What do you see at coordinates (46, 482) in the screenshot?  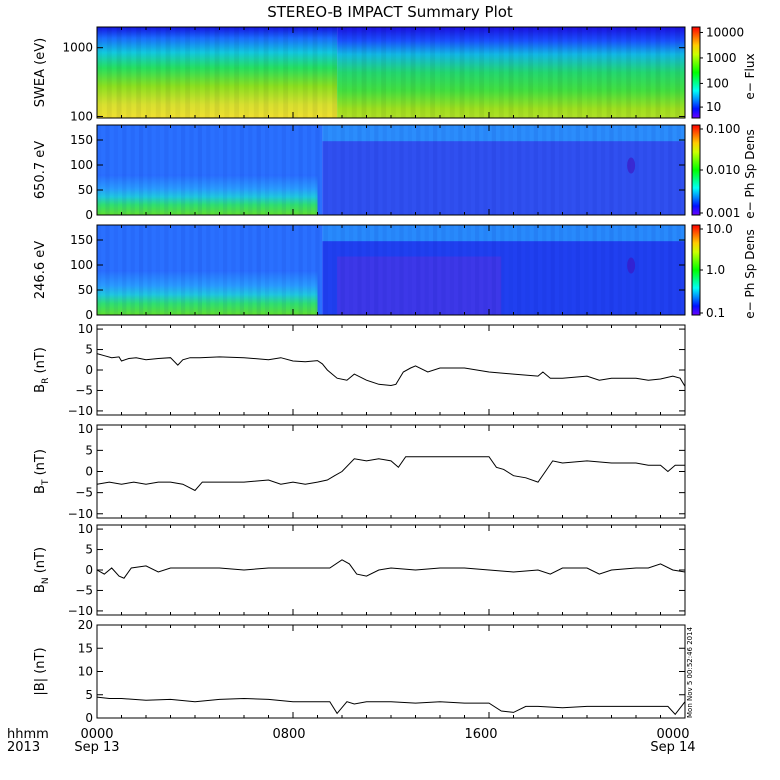 I see `y-axis-label-sub: T` at bounding box center [46, 482].